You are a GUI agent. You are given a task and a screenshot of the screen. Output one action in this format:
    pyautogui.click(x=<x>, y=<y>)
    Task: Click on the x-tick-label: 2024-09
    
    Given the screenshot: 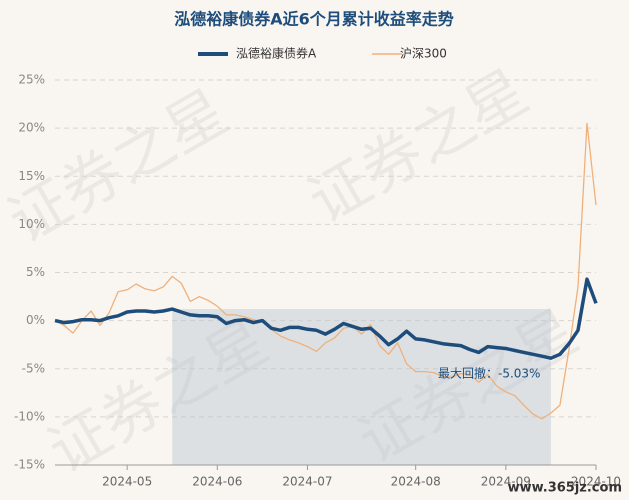 What is the action you would take?
    pyautogui.click(x=506, y=482)
    